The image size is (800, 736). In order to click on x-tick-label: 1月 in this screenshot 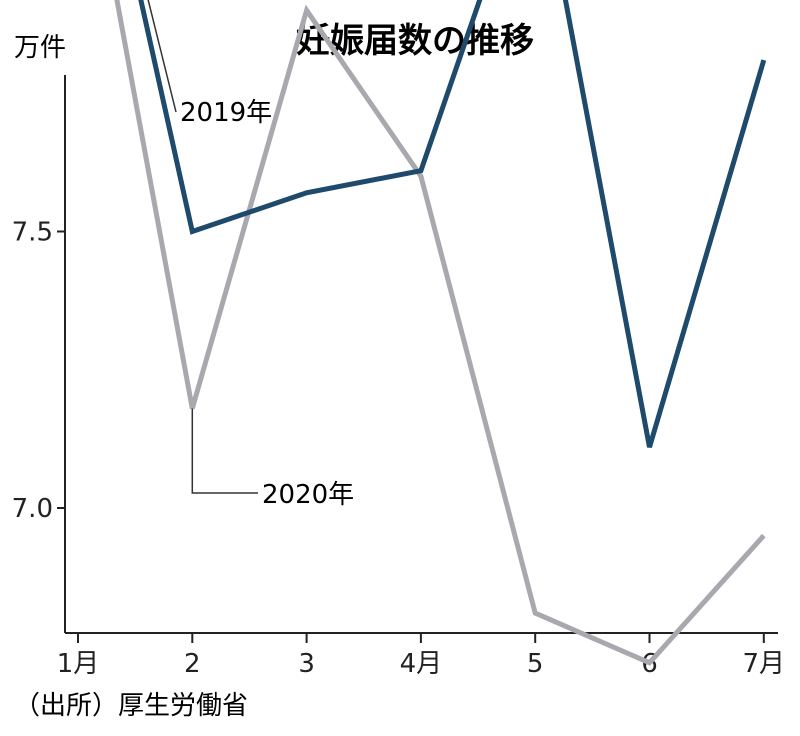, I will do `click(78, 664)`.